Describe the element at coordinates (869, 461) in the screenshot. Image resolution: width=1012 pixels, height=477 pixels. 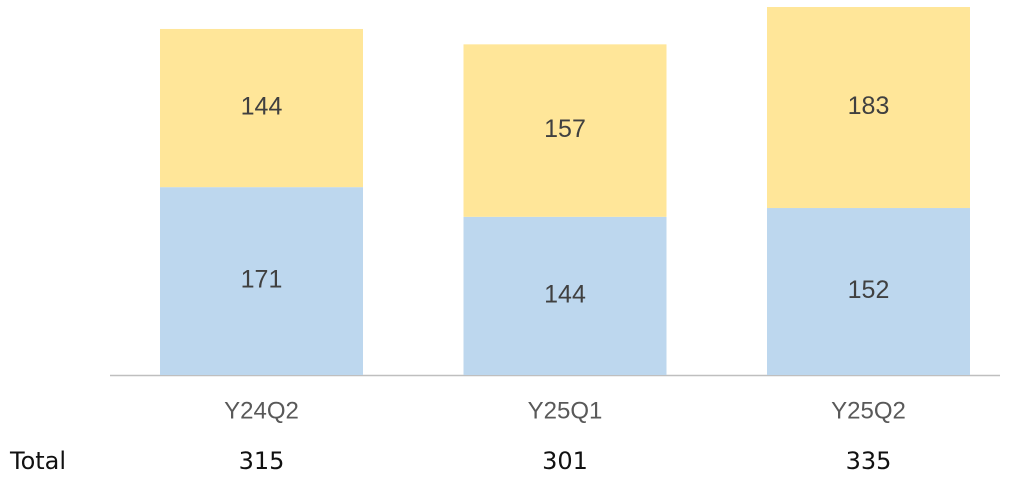
I see `total-value: 335` at that location.